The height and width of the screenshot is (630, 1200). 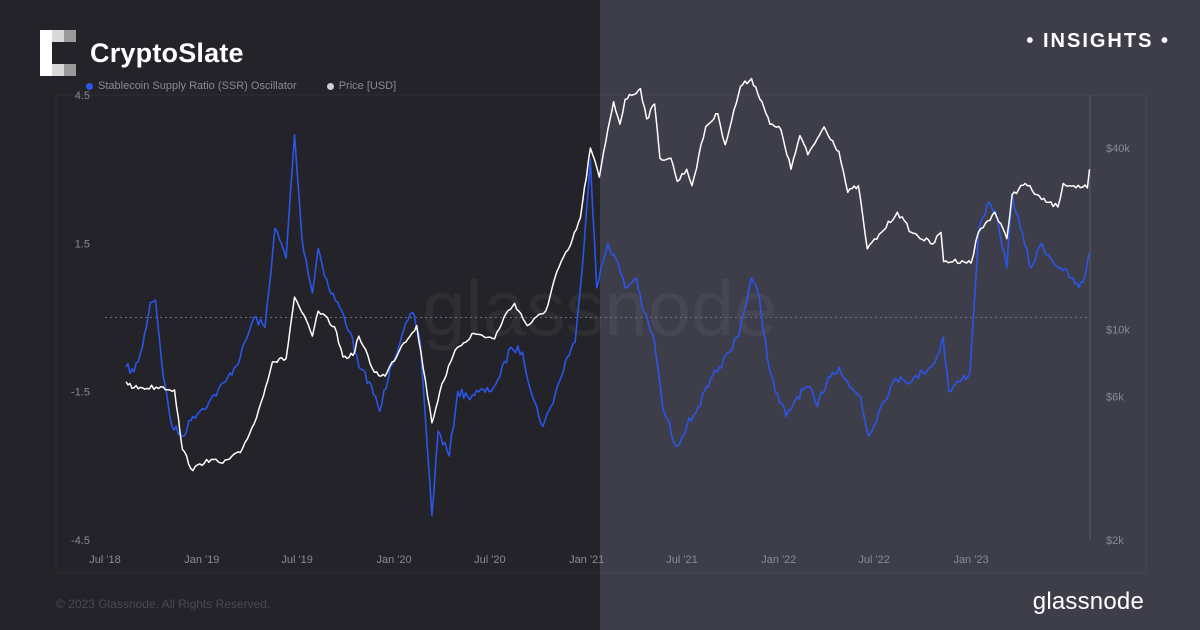 I want to click on brand: CryptoSlate, so click(x=142, y=53).